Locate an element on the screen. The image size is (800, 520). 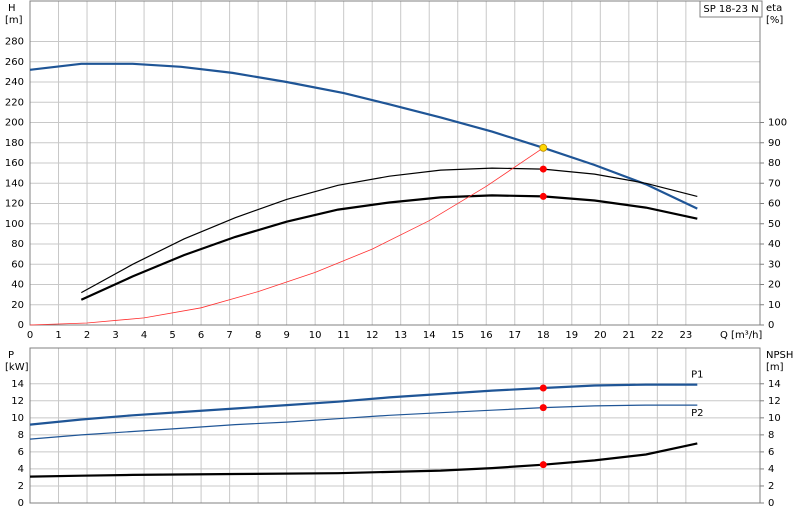
y-tick-label: 12 is located at coordinates (17, 401).